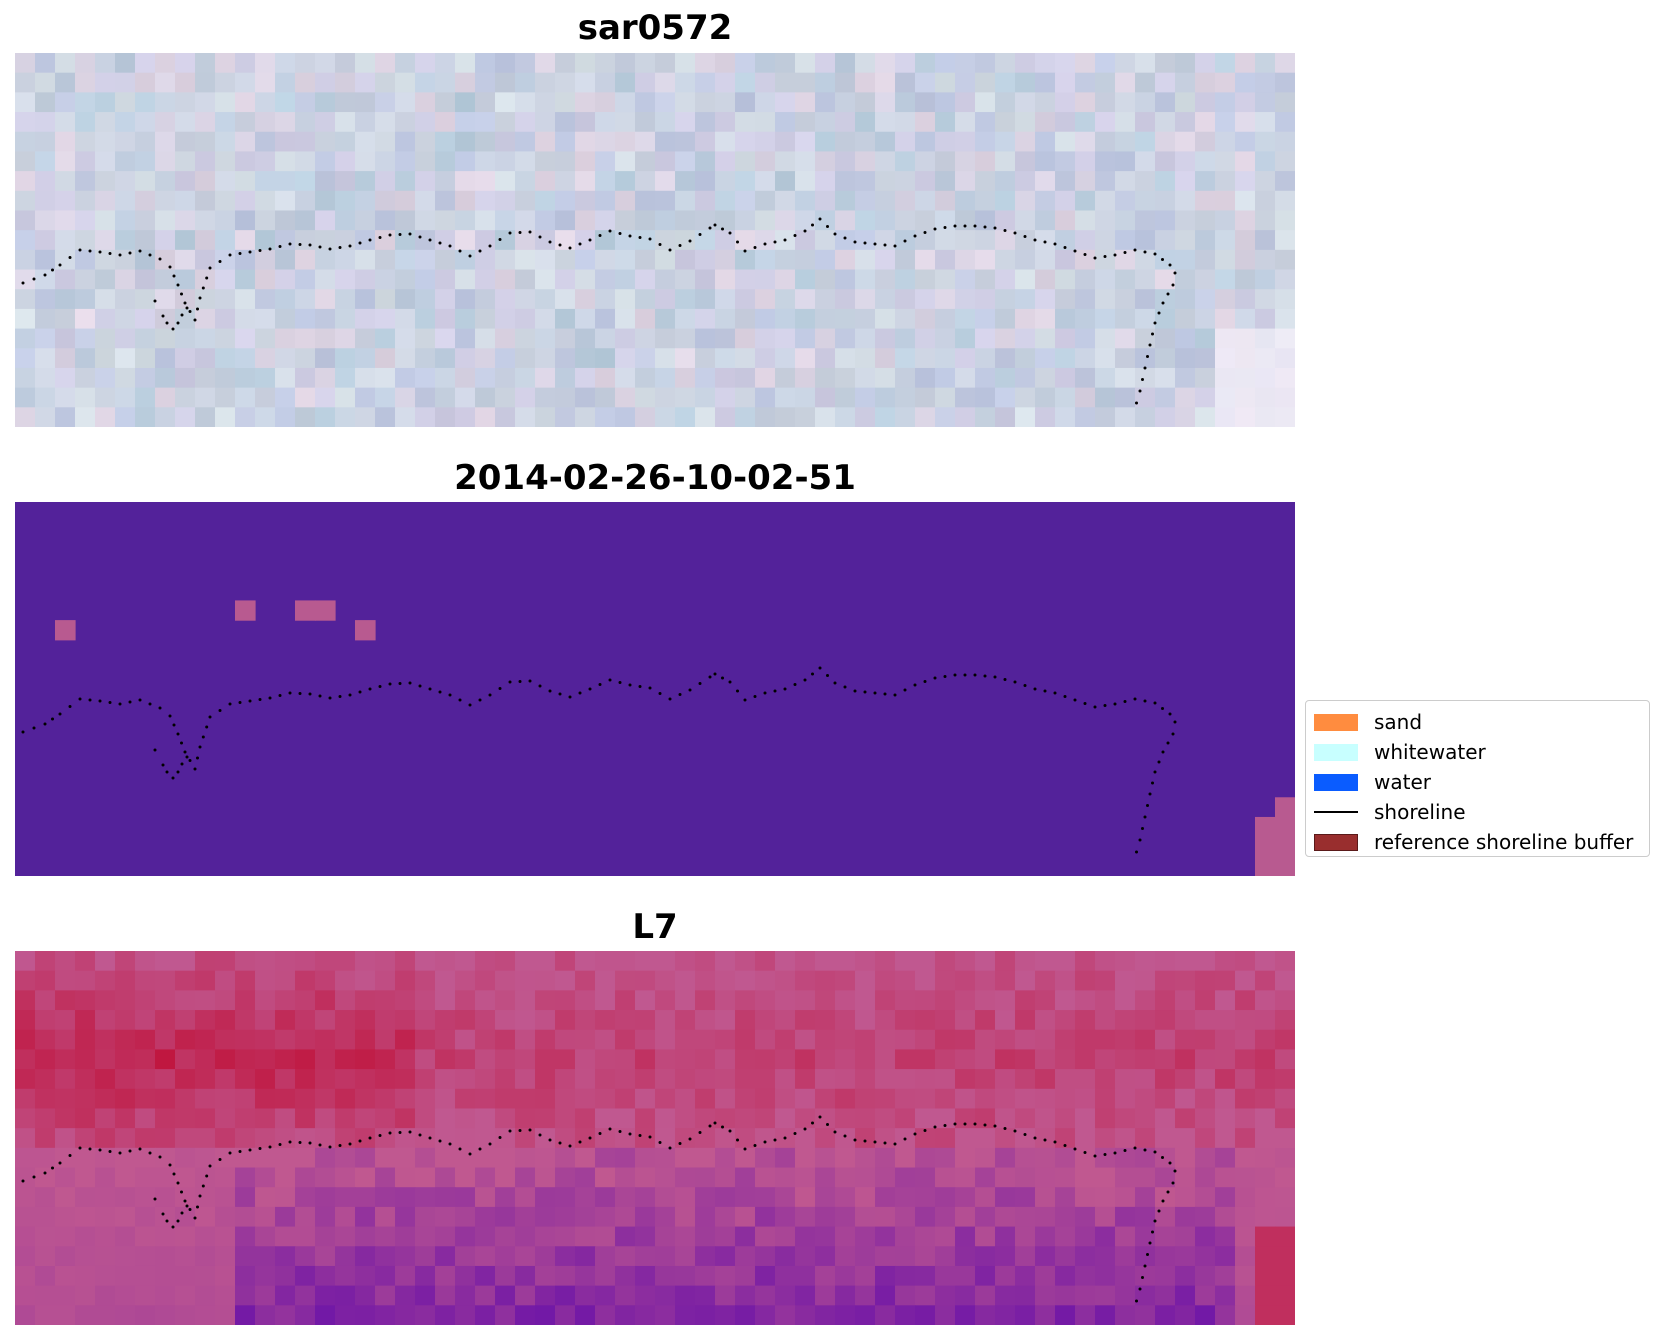  What do you see at coordinates (1477, 812) in the screenshot?
I see `legend-item-shoreline: shoreline` at bounding box center [1477, 812].